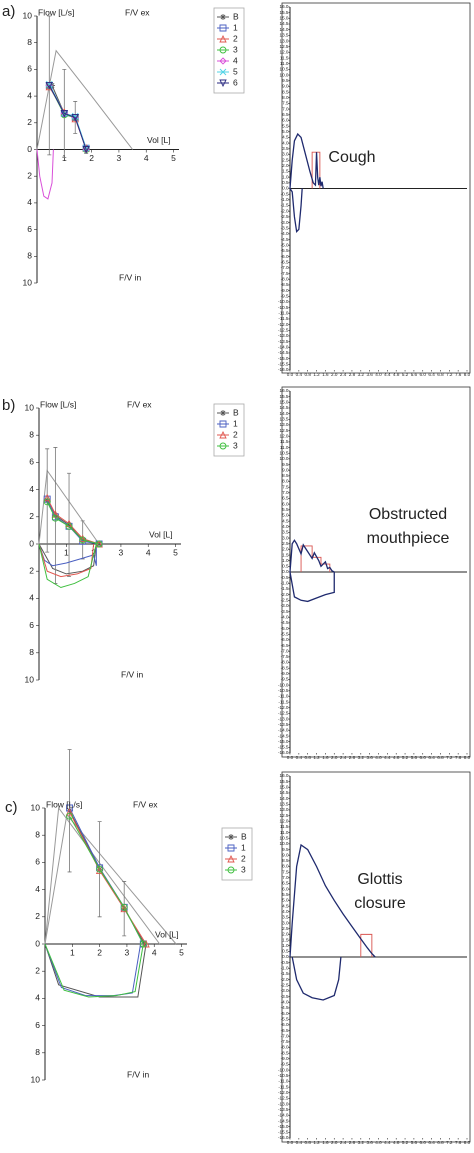 The width and height of the screenshot is (474, 1153). I want to click on y-tick-label: 7.5, so click(285, 103).